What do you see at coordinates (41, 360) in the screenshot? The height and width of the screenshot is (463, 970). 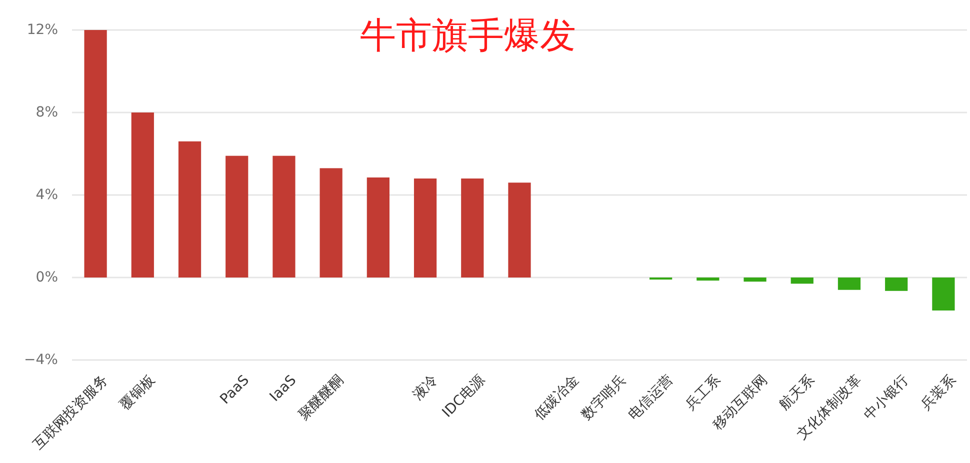 I see `y-tick-label: −4%` at bounding box center [41, 360].